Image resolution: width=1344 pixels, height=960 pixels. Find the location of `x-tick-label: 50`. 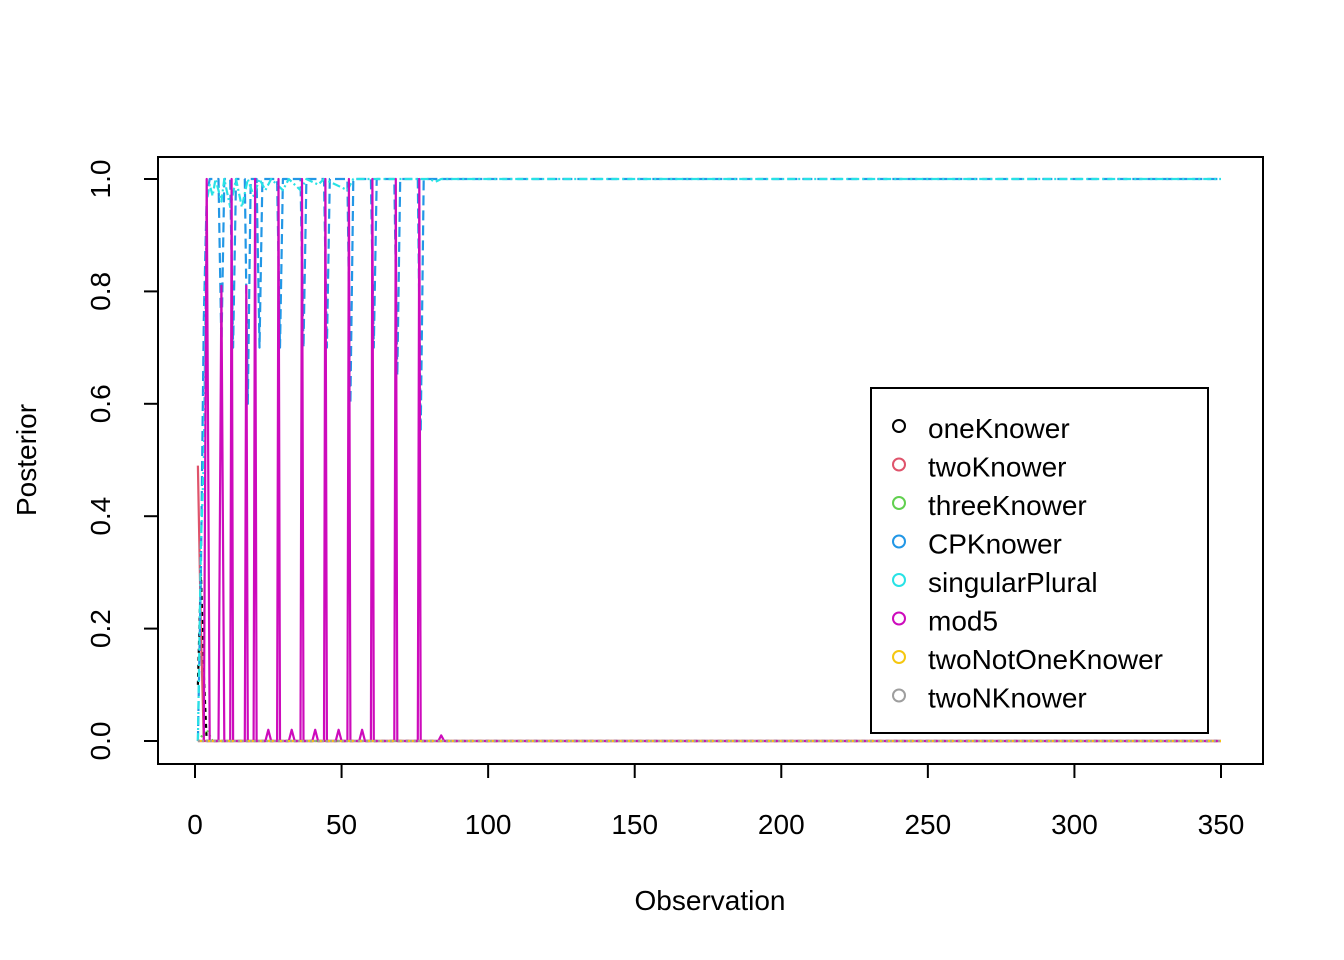

x-tick-label: 50 is located at coordinates (341, 824).